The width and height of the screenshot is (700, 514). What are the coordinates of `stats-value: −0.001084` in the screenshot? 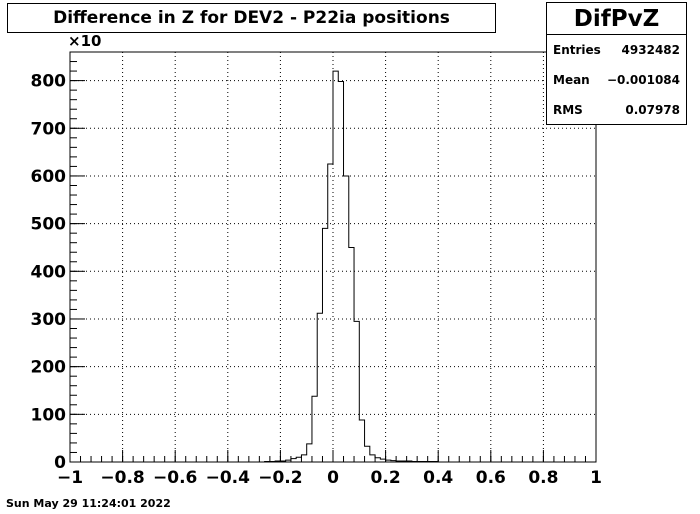 It's located at (643, 80).